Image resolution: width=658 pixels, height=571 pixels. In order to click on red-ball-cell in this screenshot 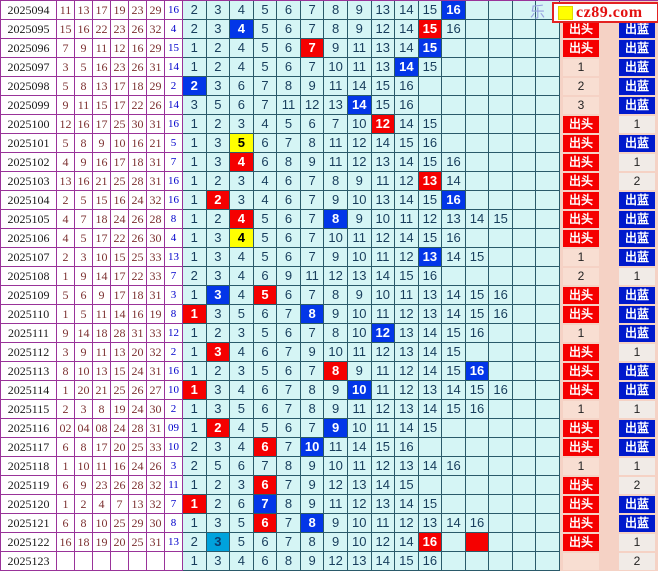, I will do `click(66, 561)`.